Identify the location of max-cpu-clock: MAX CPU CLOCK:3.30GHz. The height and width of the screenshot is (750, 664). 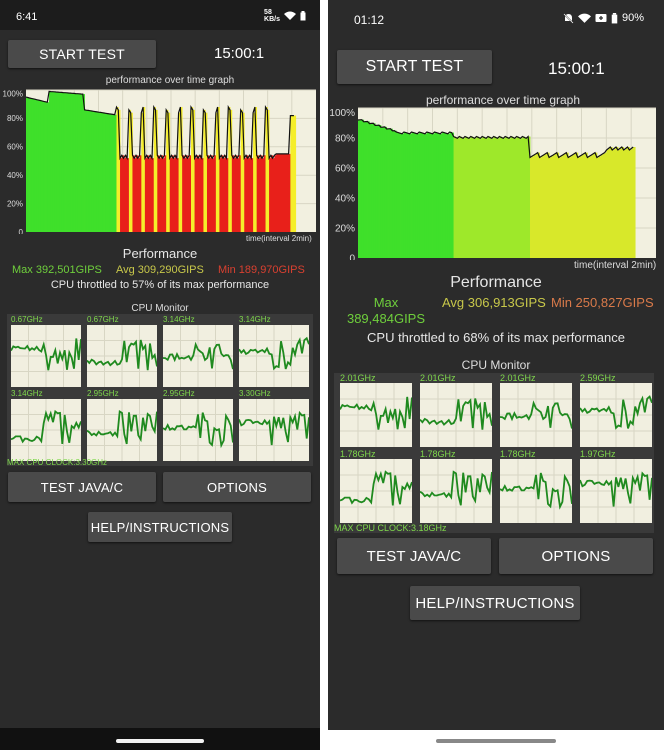
(57, 462).